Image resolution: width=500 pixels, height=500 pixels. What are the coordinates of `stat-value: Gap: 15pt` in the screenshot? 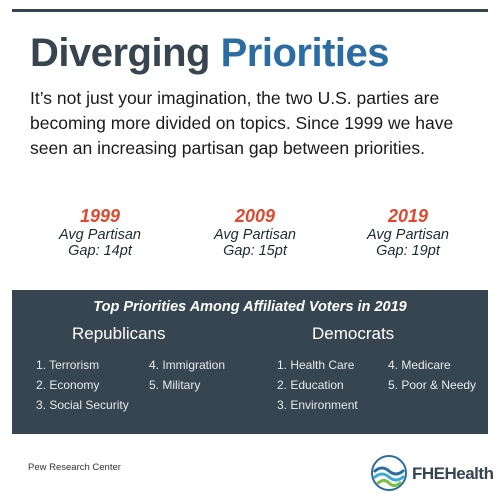 It's located at (255, 251).